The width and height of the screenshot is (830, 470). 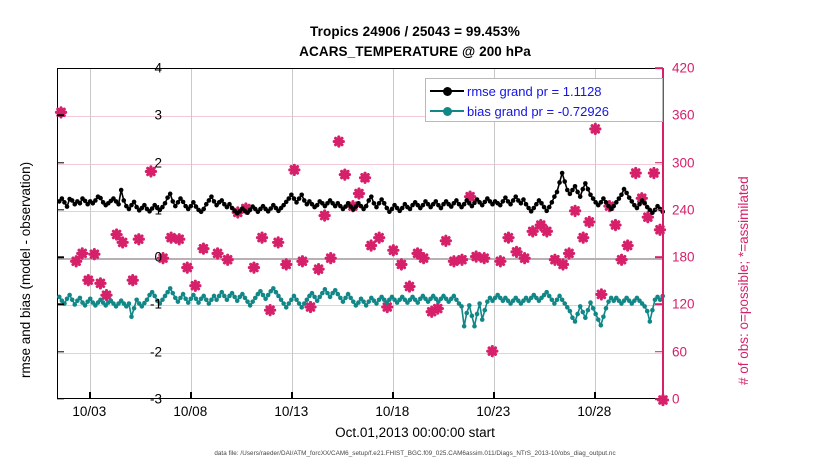 What do you see at coordinates (158, 210) in the screenshot?
I see `y-tick-label: 1` at bounding box center [158, 210].